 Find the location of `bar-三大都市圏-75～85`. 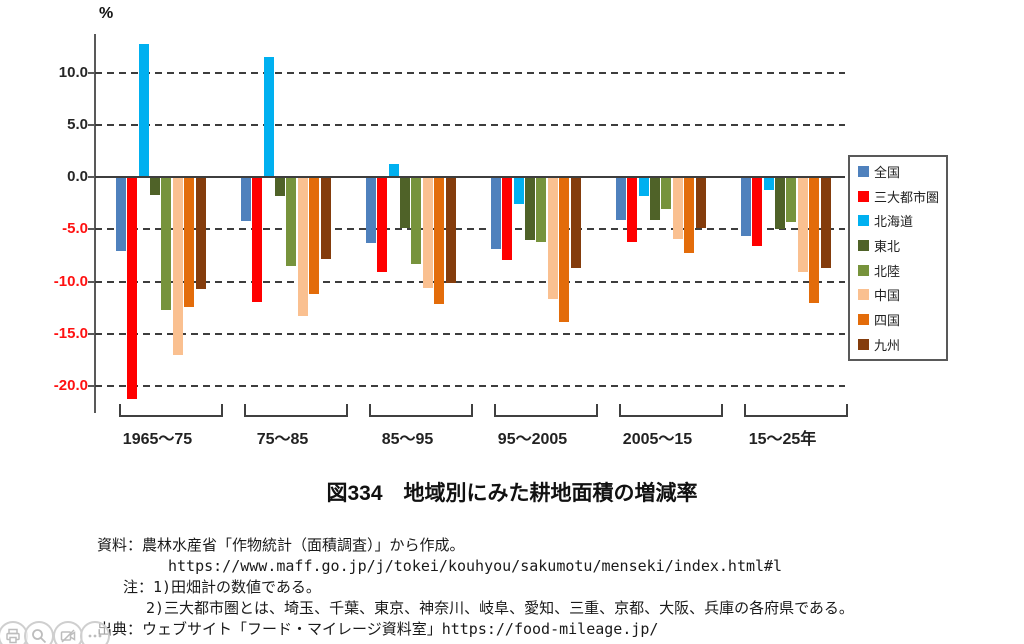

bar-三大都市圏-75～85 is located at coordinates (257, 240).